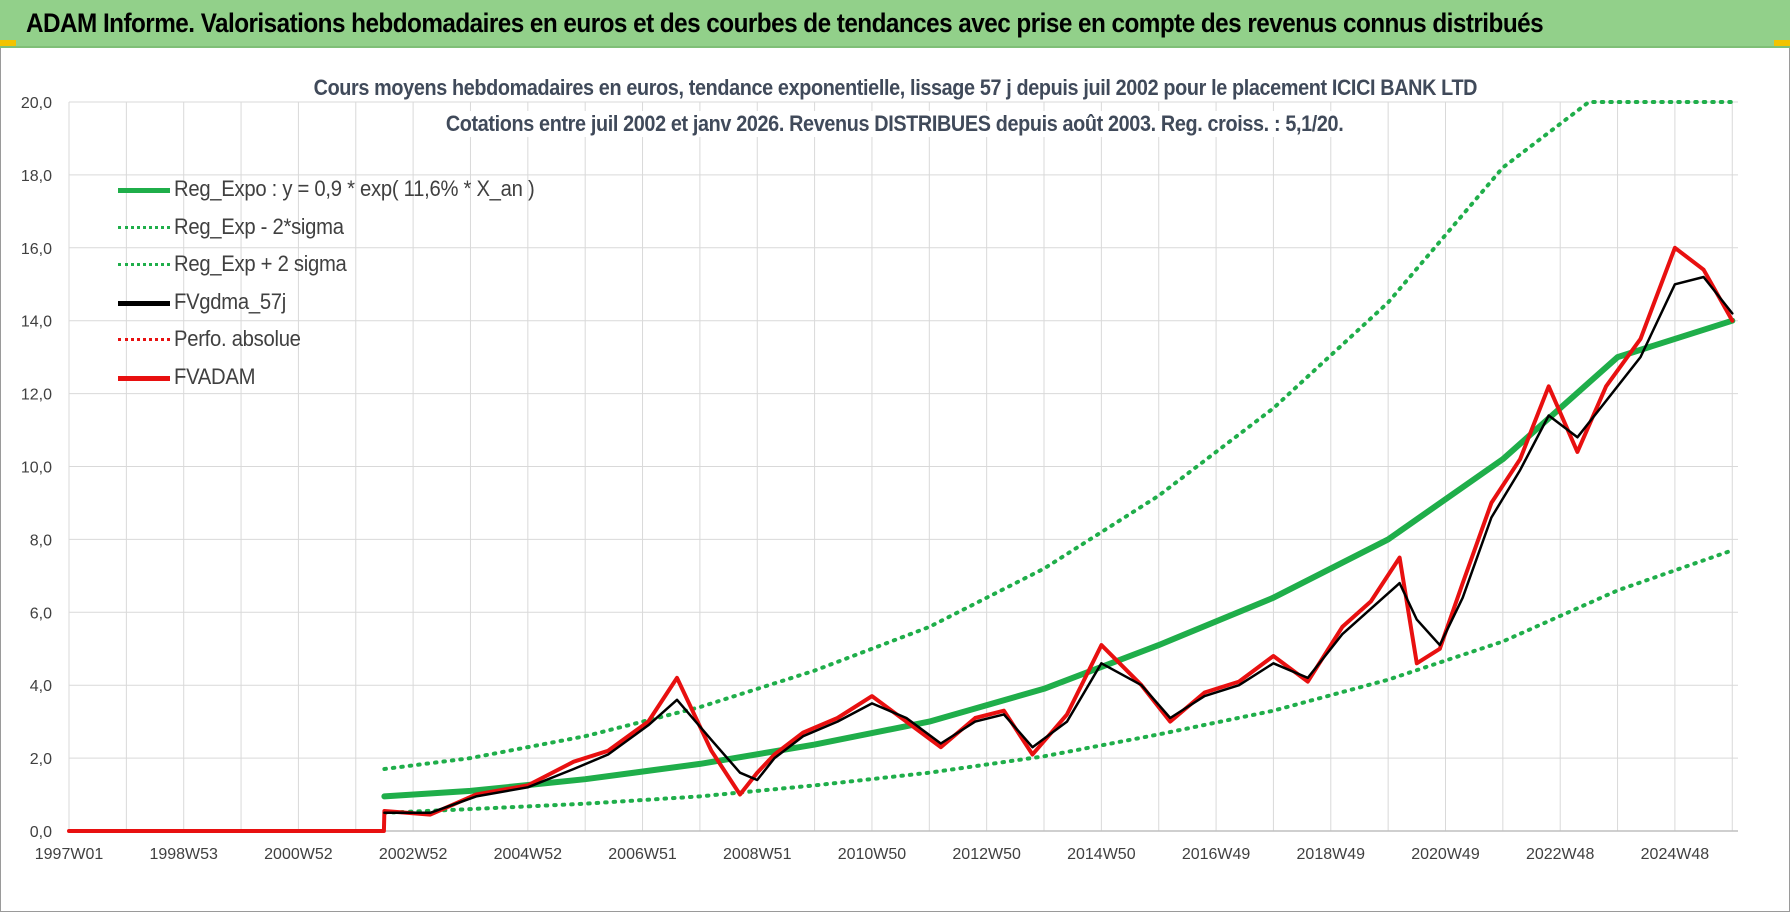  I want to click on y-tick-label: 0,0, so click(41, 832).